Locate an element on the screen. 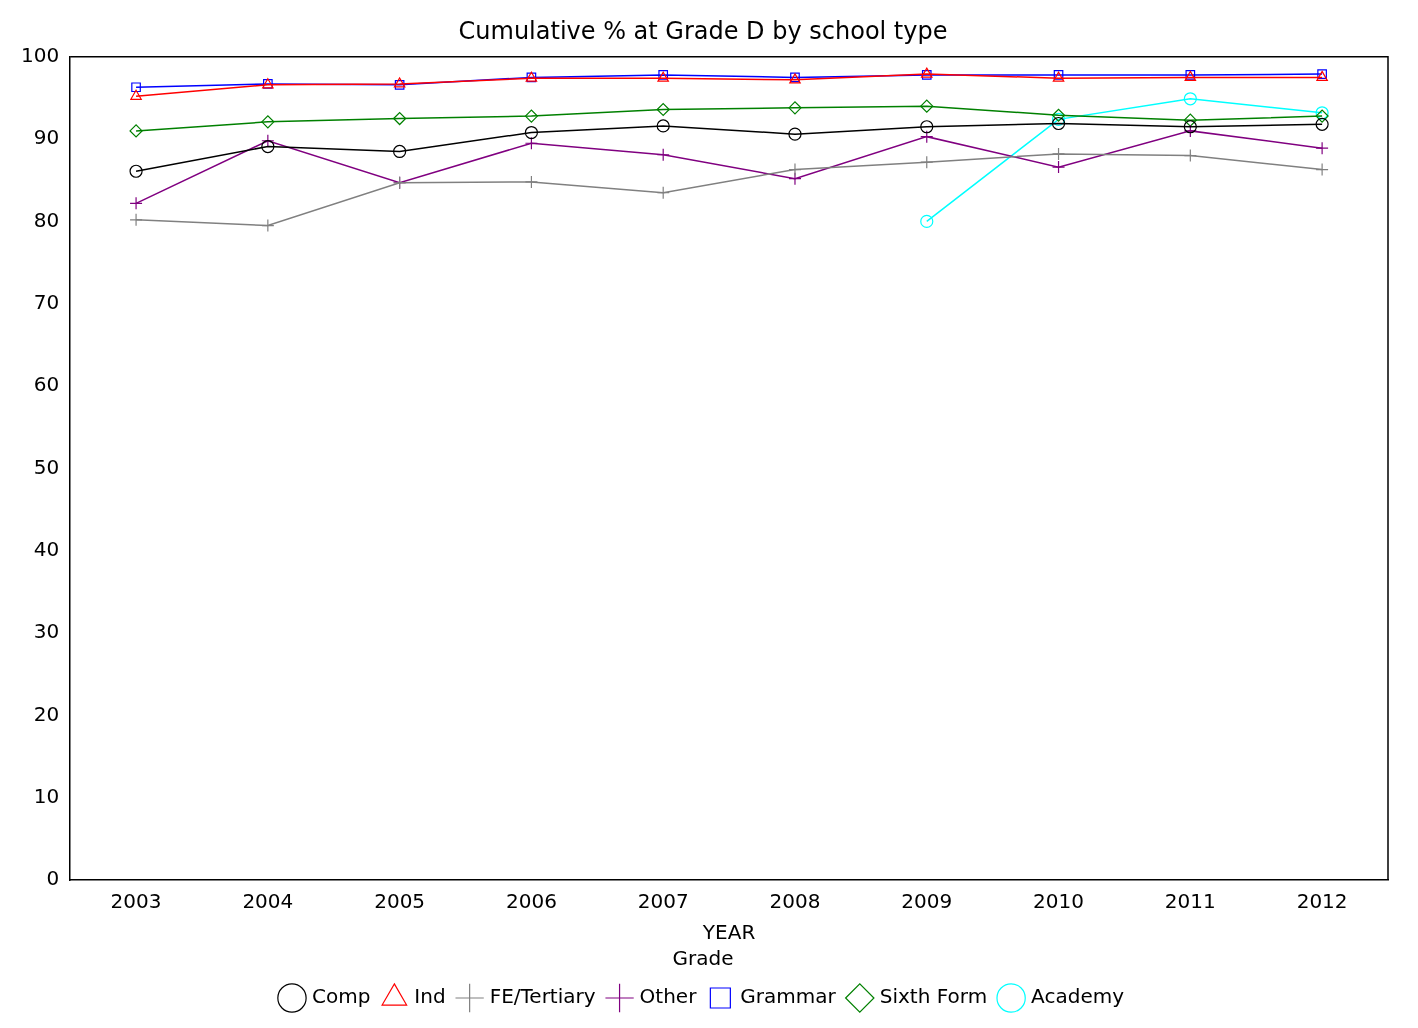  legend-label: Comp is located at coordinates (341, 996).